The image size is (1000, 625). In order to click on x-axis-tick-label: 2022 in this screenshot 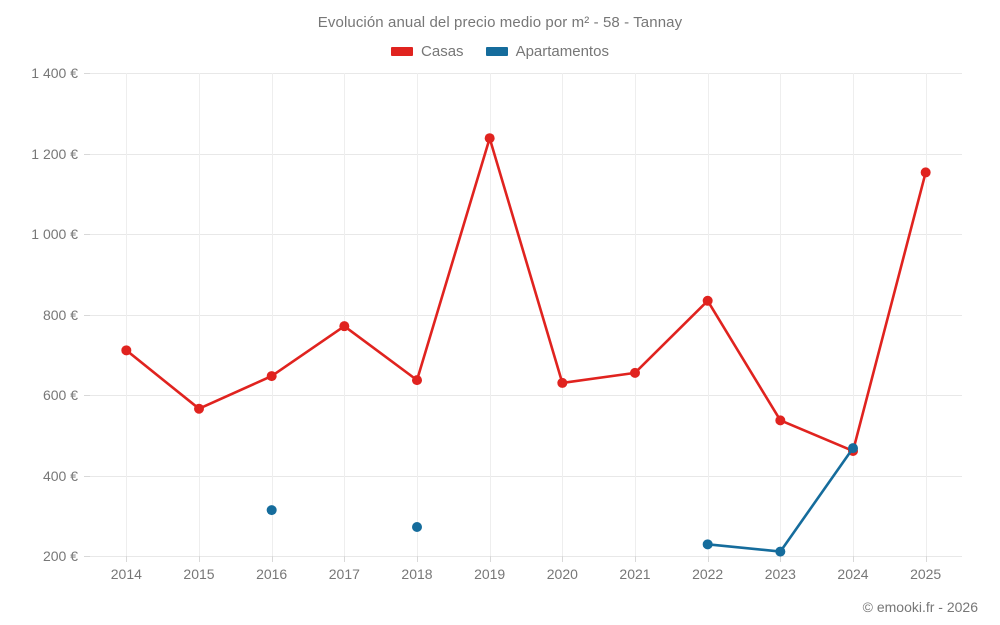, I will do `click(708, 574)`.